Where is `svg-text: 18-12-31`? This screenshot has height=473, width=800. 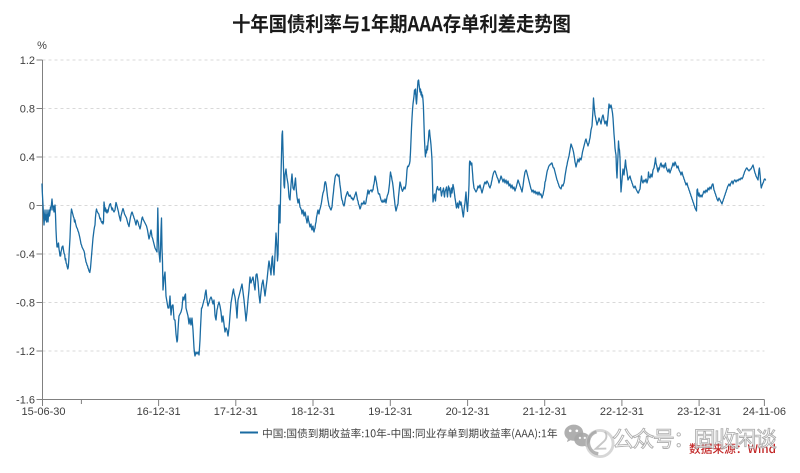 svg-text: 18-12-31 is located at coordinates (313, 412).